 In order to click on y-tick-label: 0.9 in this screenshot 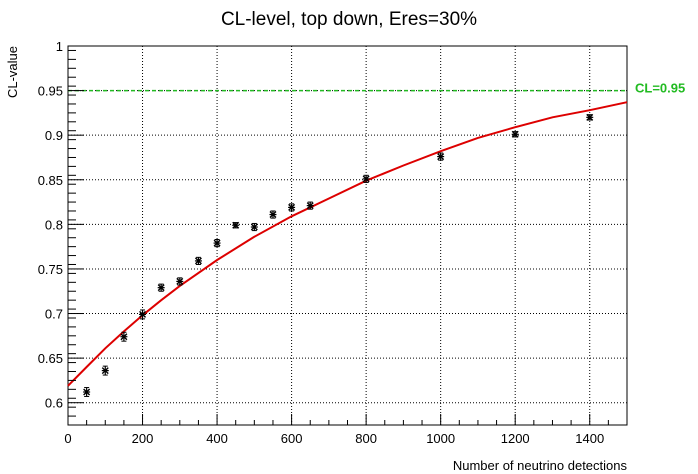, I will do `click(54, 135)`.